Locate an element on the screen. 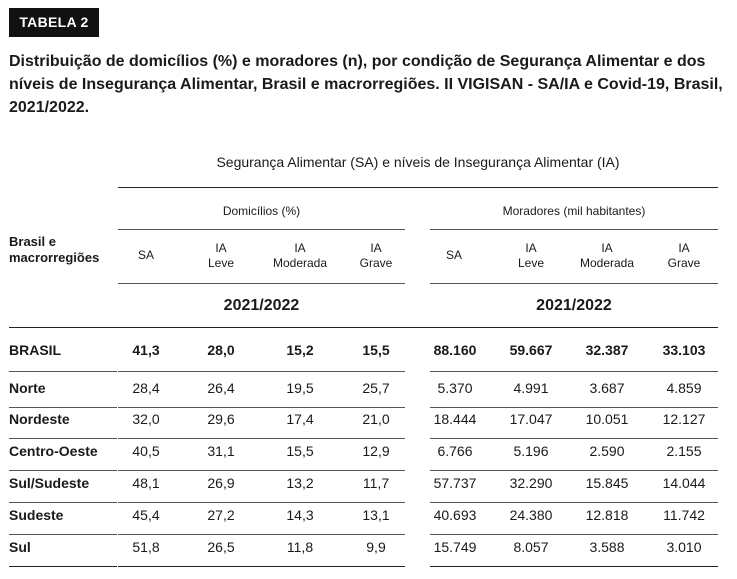 The height and width of the screenshot is (579, 737). table-cell: 41,3 is located at coordinates (146, 350).